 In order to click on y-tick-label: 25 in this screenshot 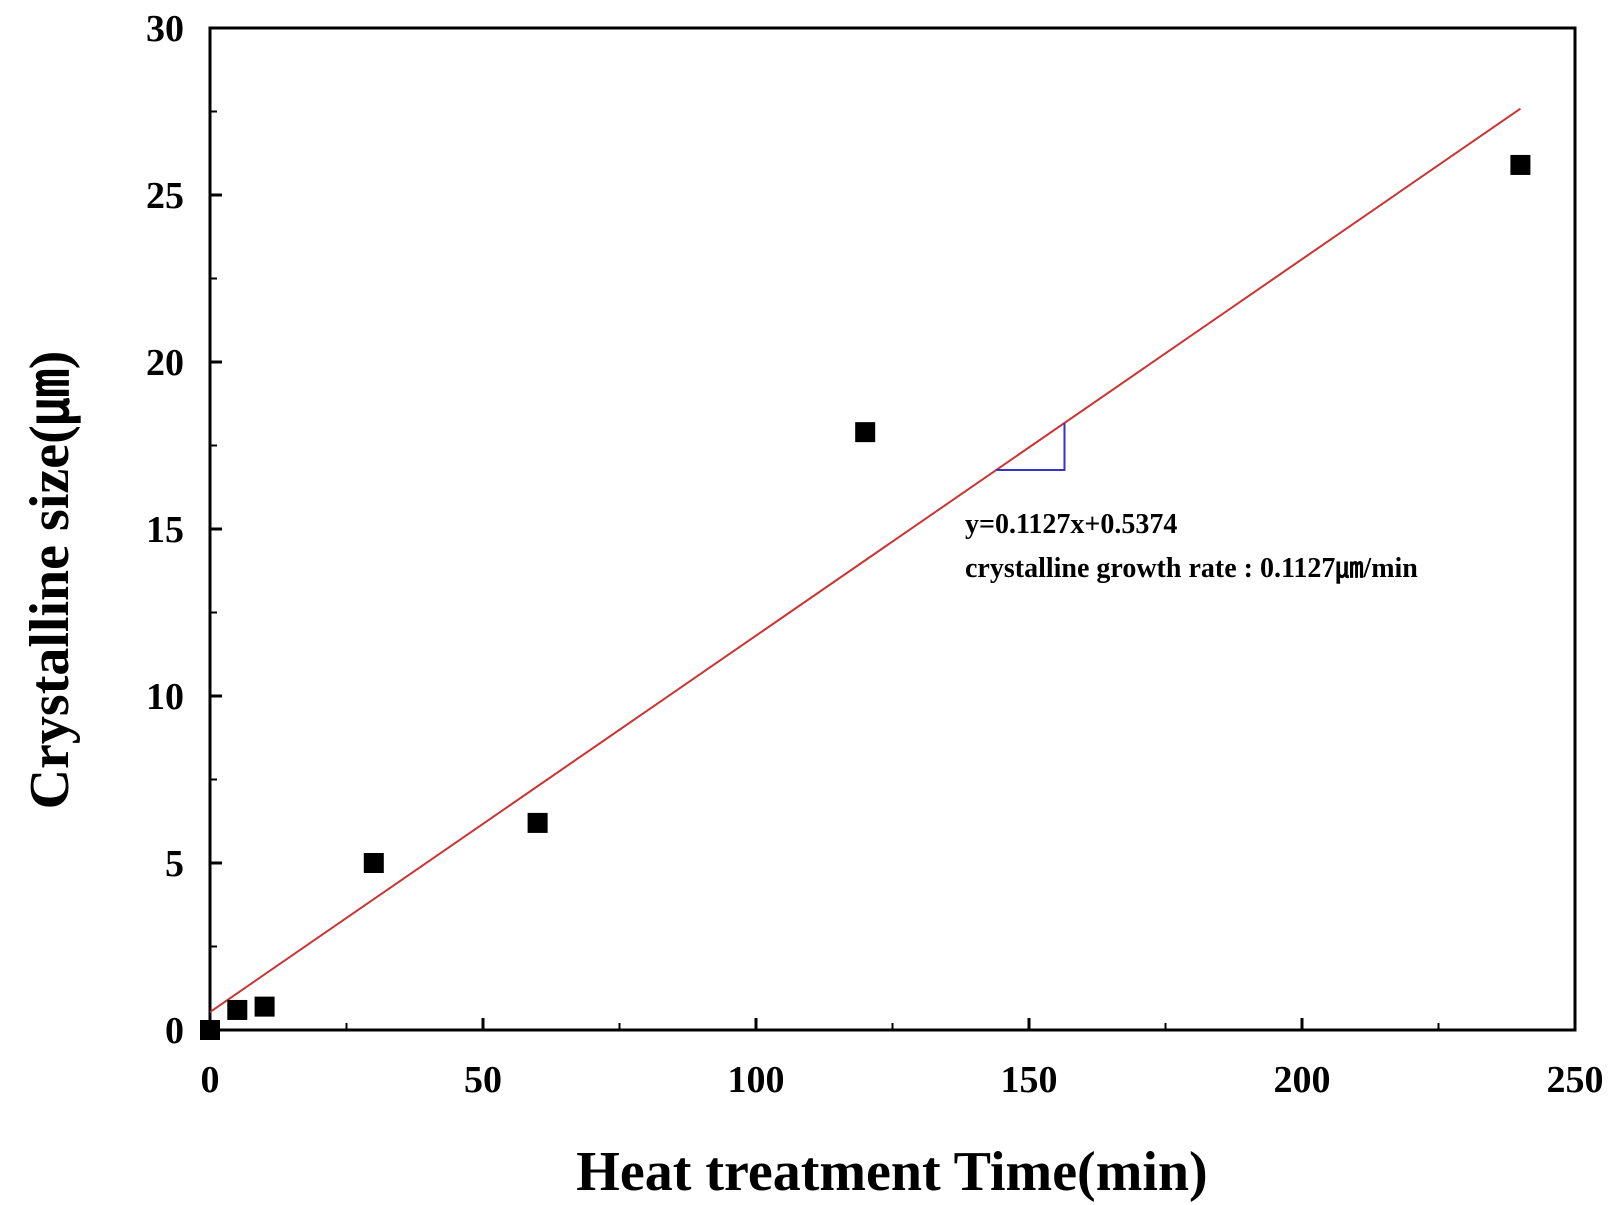, I will do `click(165, 196)`.